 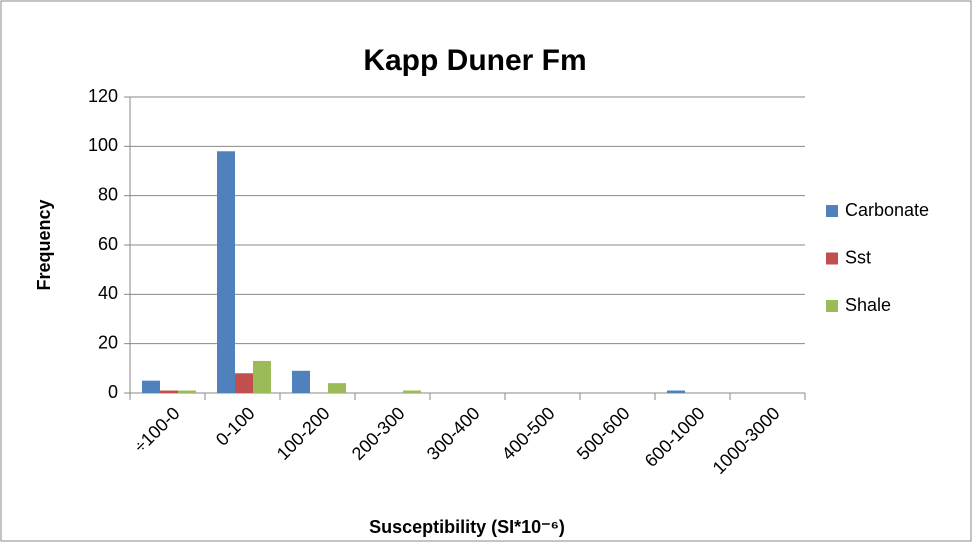 What do you see at coordinates (858, 257) in the screenshot?
I see `legend-label: Sst` at bounding box center [858, 257].